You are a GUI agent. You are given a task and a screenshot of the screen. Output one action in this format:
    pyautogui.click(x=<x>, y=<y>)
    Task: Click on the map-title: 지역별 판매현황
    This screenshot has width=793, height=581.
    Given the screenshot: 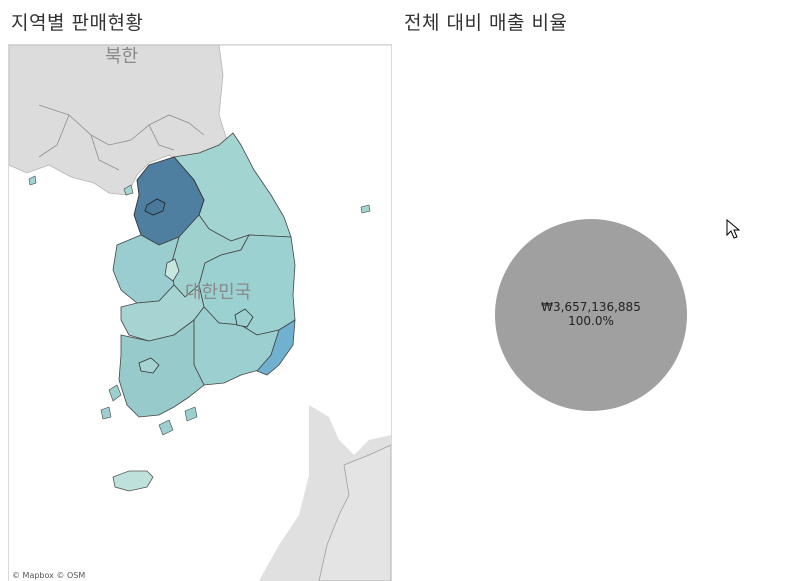 What is the action you would take?
    pyautogui.click(x=77, y=23)
    